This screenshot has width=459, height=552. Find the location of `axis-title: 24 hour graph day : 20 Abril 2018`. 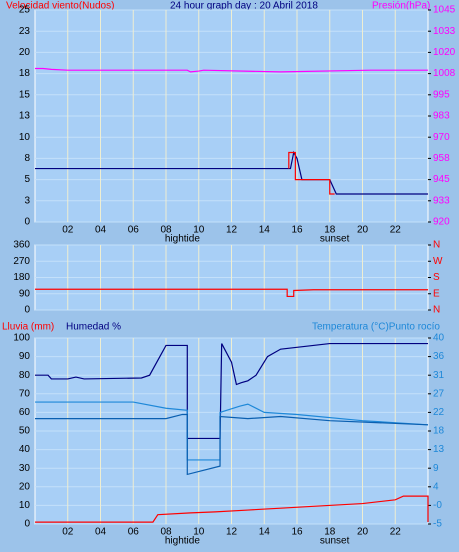

axis-title: 24 hour graph day : 20 Abril 2018 is located at coordinates (244, 6).